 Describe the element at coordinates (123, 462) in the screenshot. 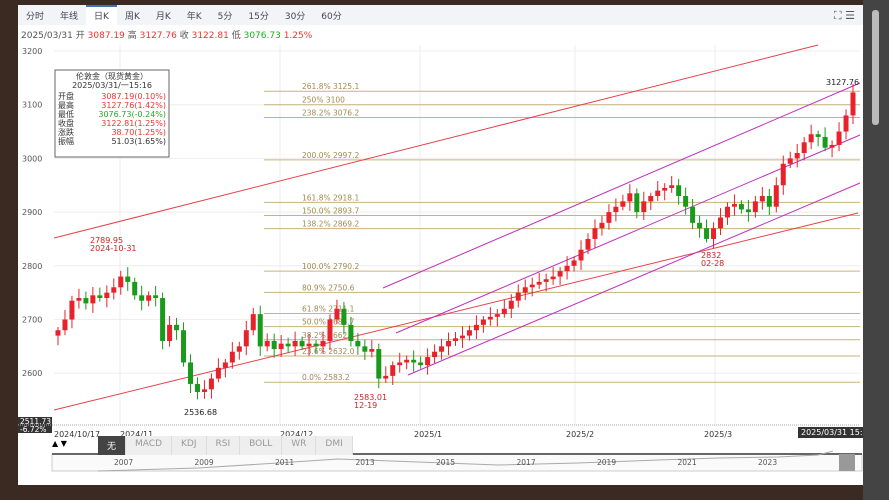

I see `overview-year: 2007` at that location.